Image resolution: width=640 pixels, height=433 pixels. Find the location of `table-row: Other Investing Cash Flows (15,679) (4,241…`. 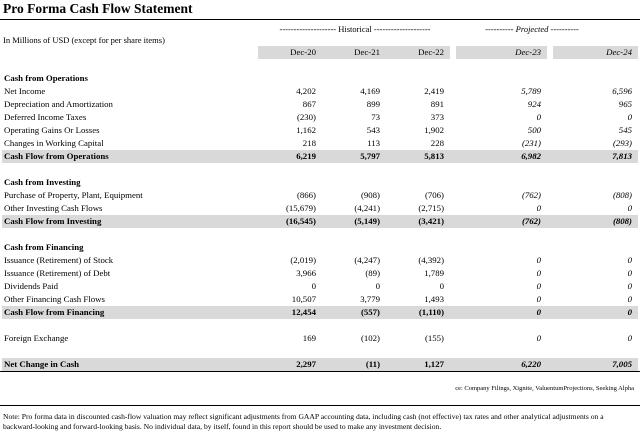

table-row: Other Investing Cash Flows (15,679) (4,241… is located at coordinates (320, 208).